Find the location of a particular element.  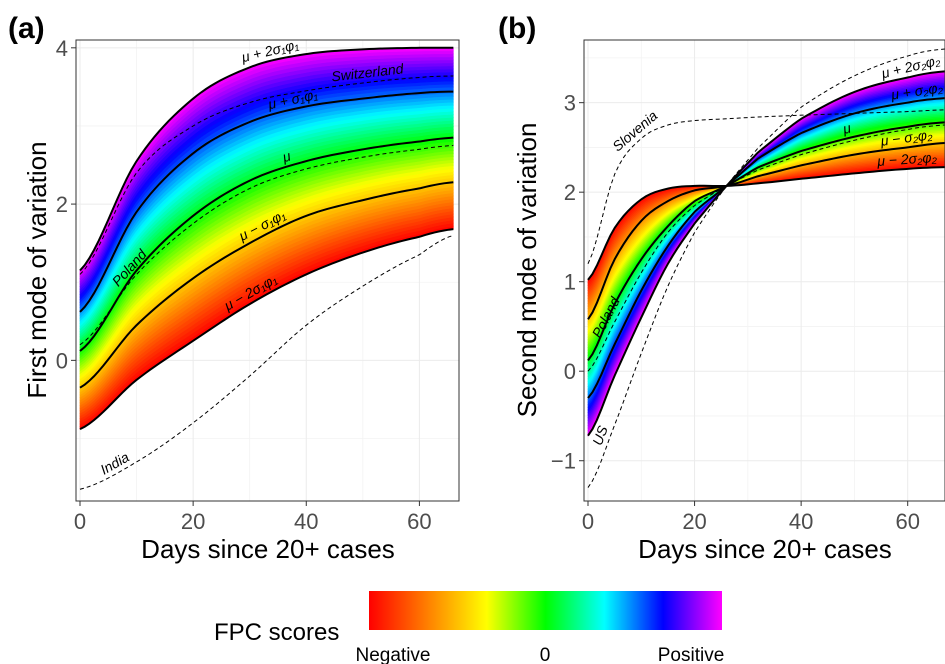

panel-b-y-tick-label: 0 is located at coordinates (570, 371).